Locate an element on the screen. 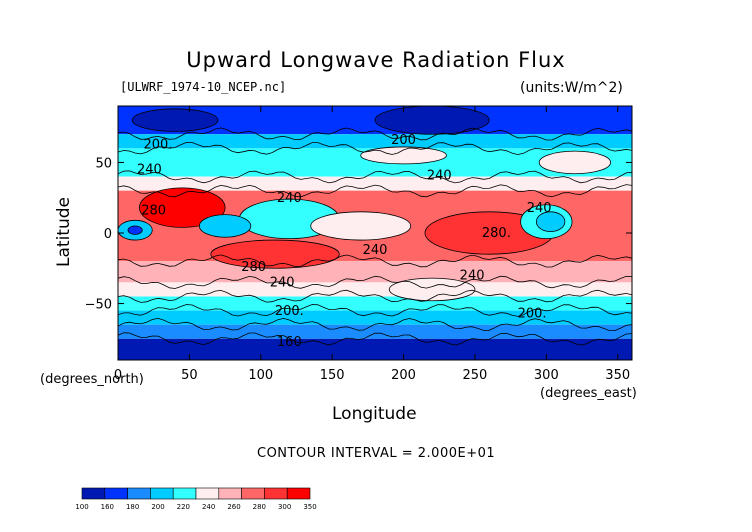 Image resolution: width=752 pixels, height=532 pixels. y-units-label: (degrees_north) is located at coordinates (92, 379).